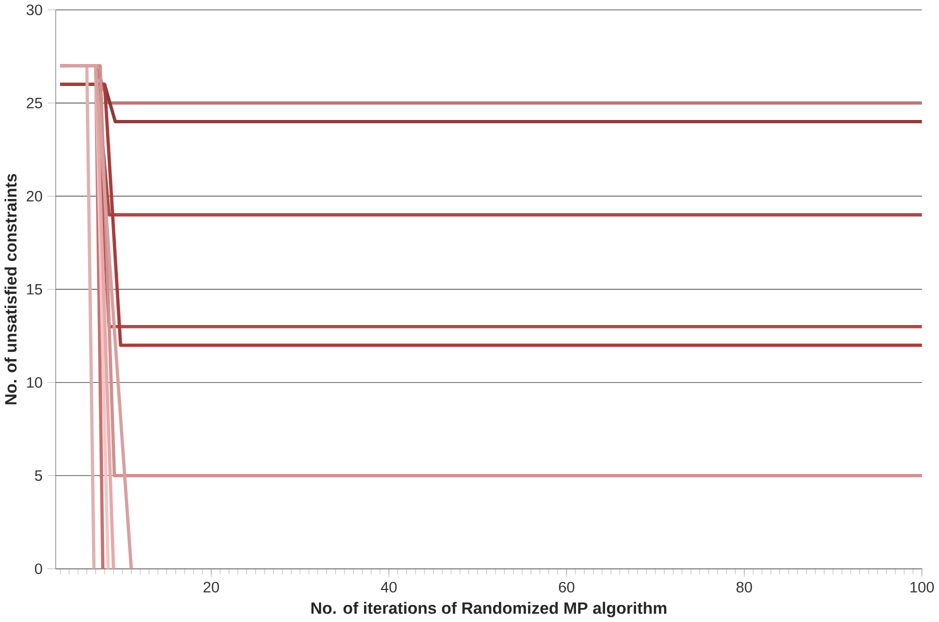 This screenshot has width=939, height=622. I want to click on y-tick-label: 15, so click(34, 289).